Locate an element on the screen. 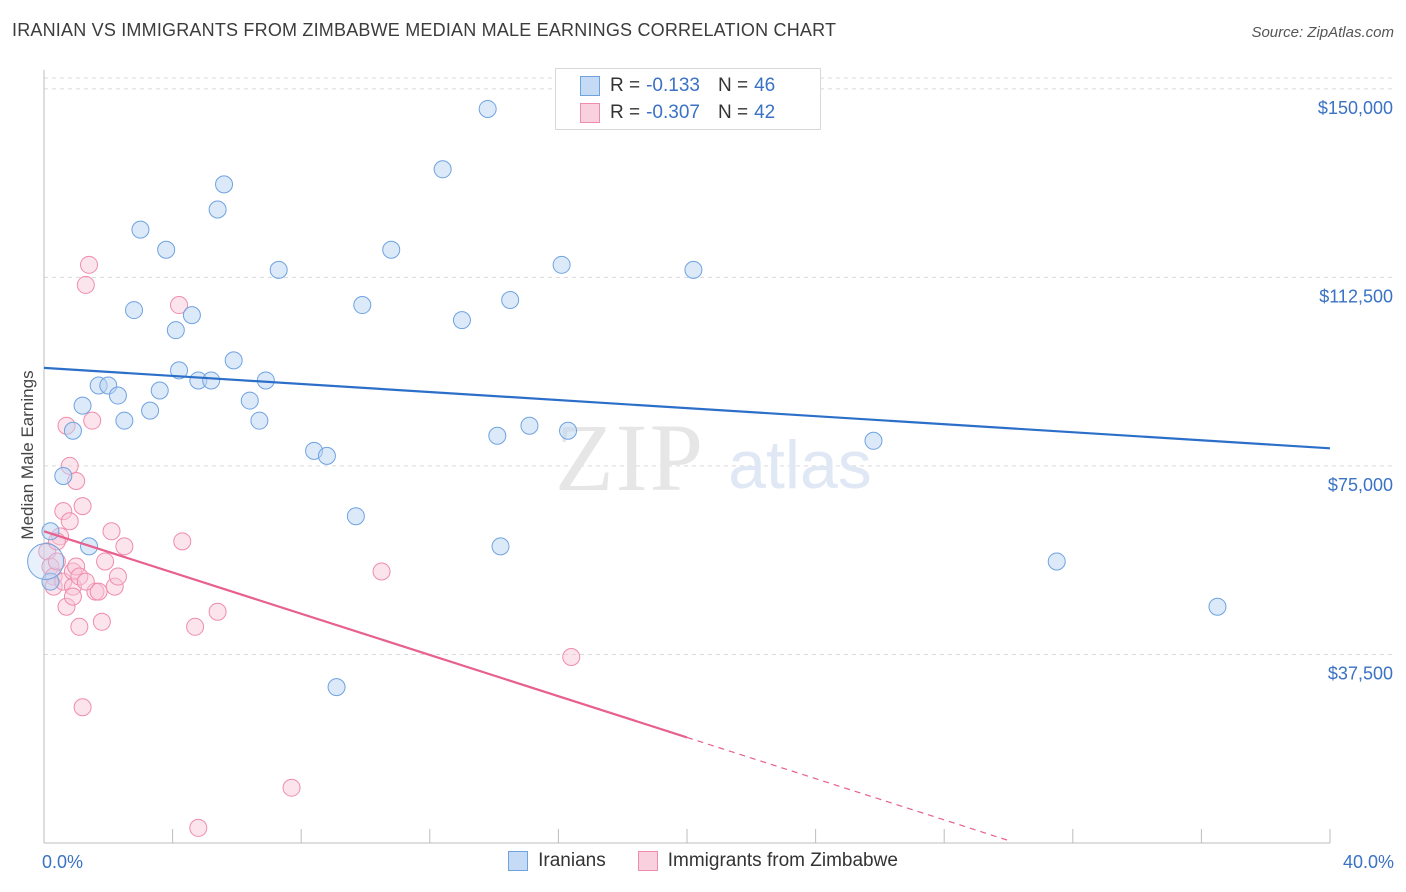 The image size is (1406, 892). y-tick-label: $150,000 is located at coordinates (1355, 108).